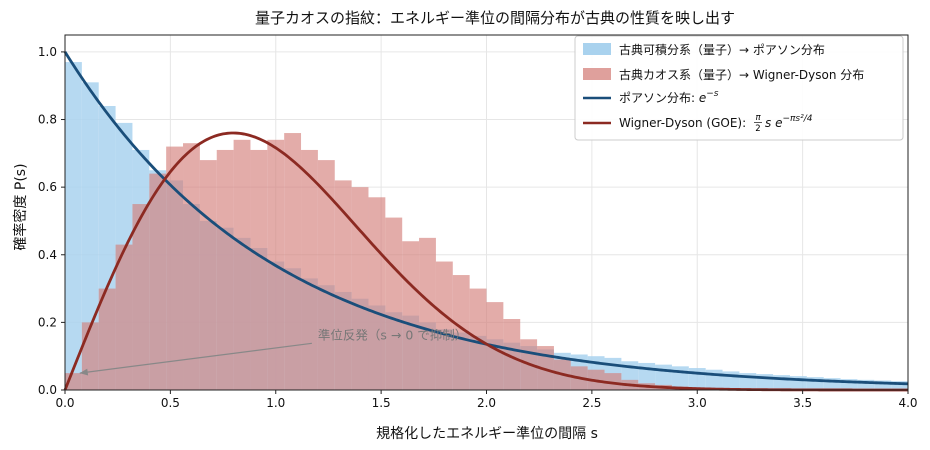 The width and height of the screenshot is (930, 450). I want to click on annotation-arrow, so click(195, 358).